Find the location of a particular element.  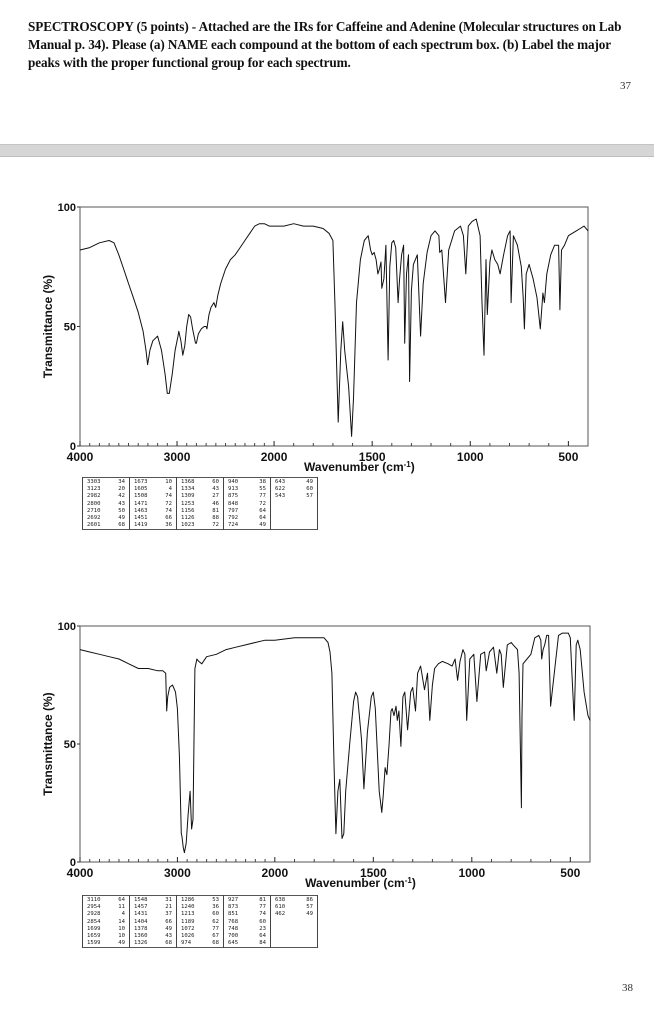

peak-entry: 1026 67 is located at coordinates (200, 936).